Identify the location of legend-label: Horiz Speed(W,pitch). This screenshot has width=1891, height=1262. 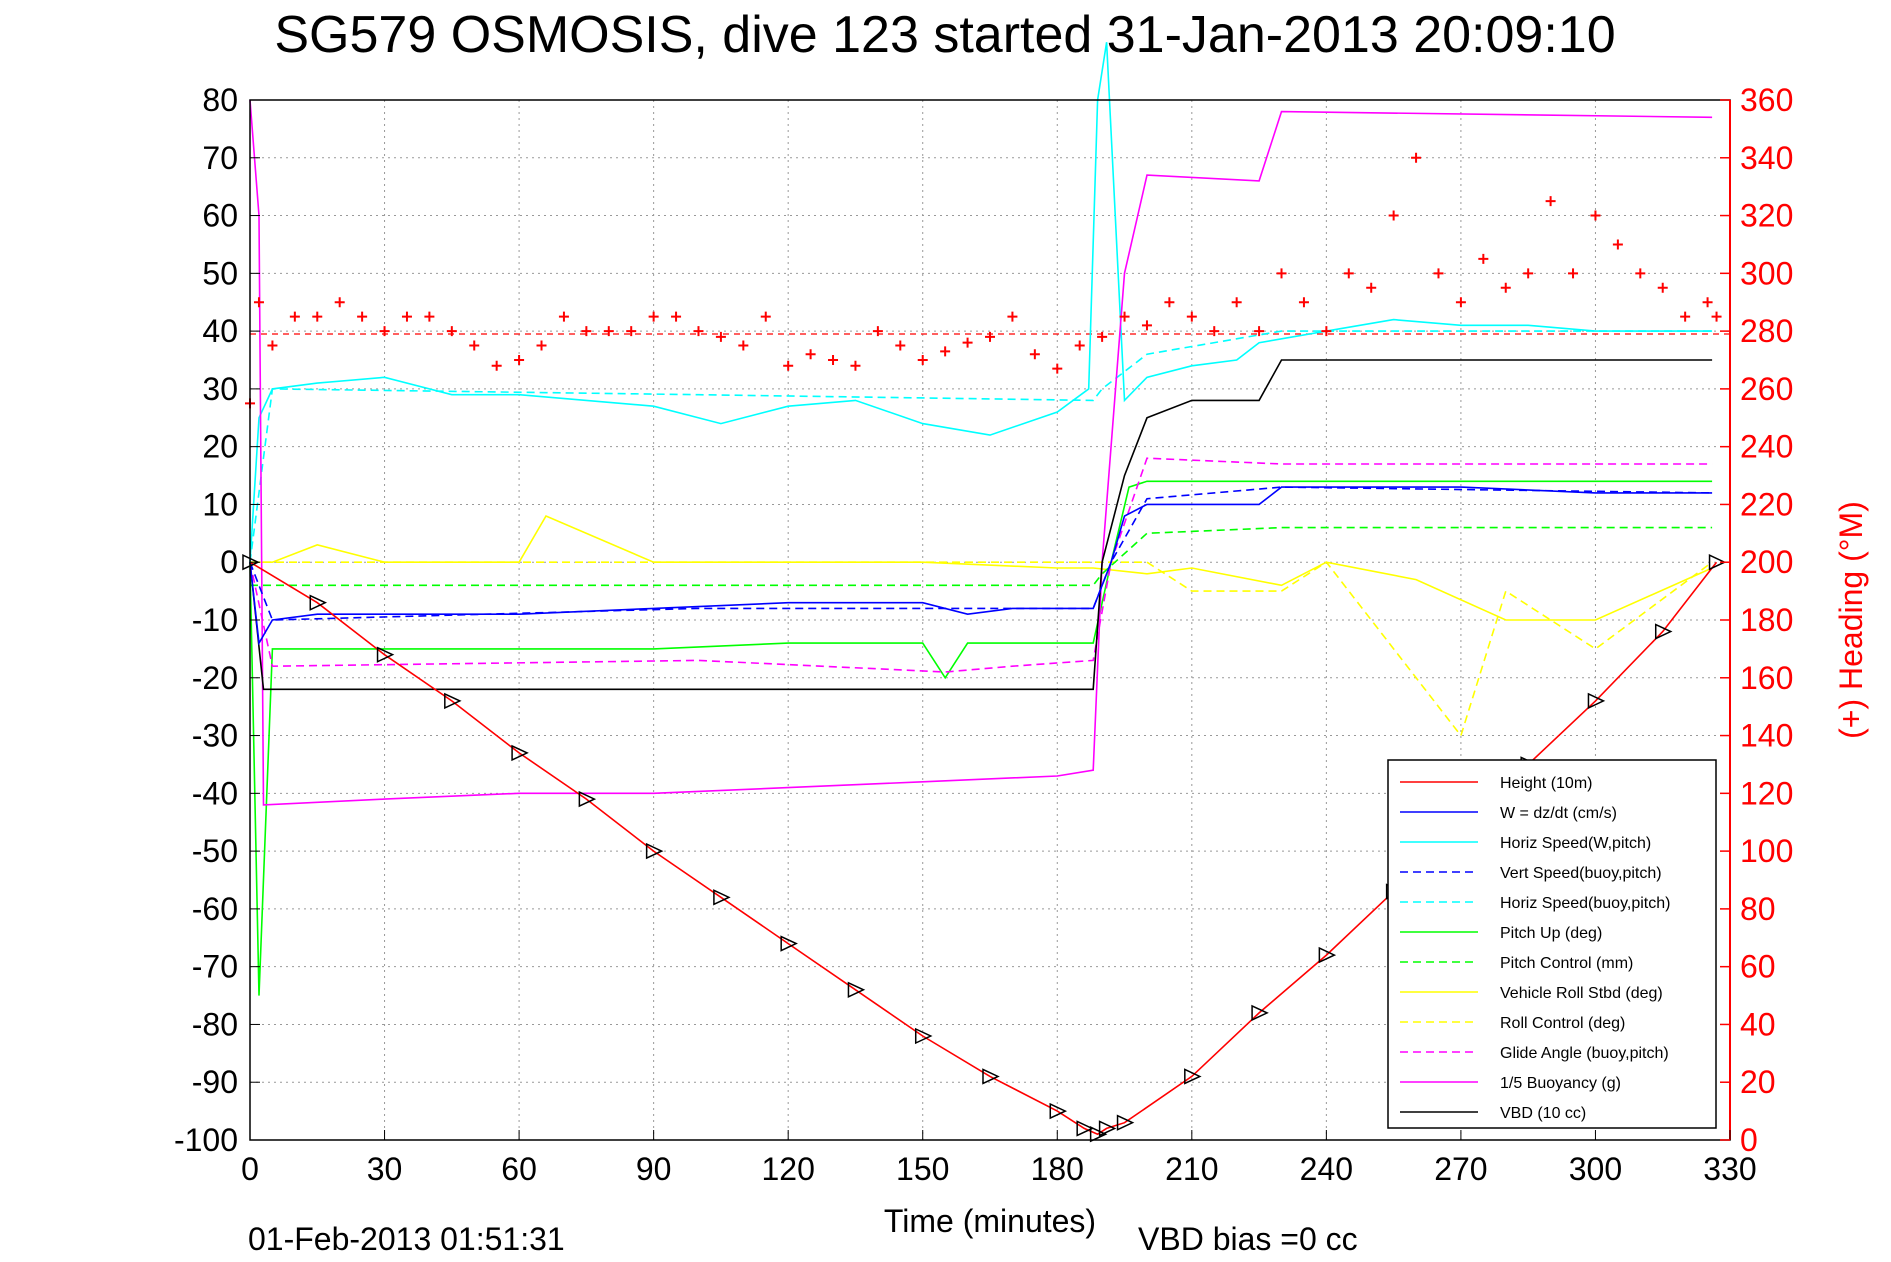
(1575, 843).